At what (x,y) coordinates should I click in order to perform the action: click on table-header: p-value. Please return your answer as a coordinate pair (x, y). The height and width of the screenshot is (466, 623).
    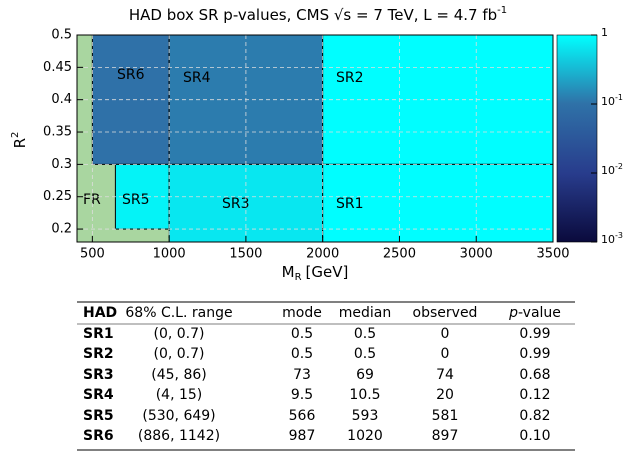
    Looking at the image, I should click on (534, 313).